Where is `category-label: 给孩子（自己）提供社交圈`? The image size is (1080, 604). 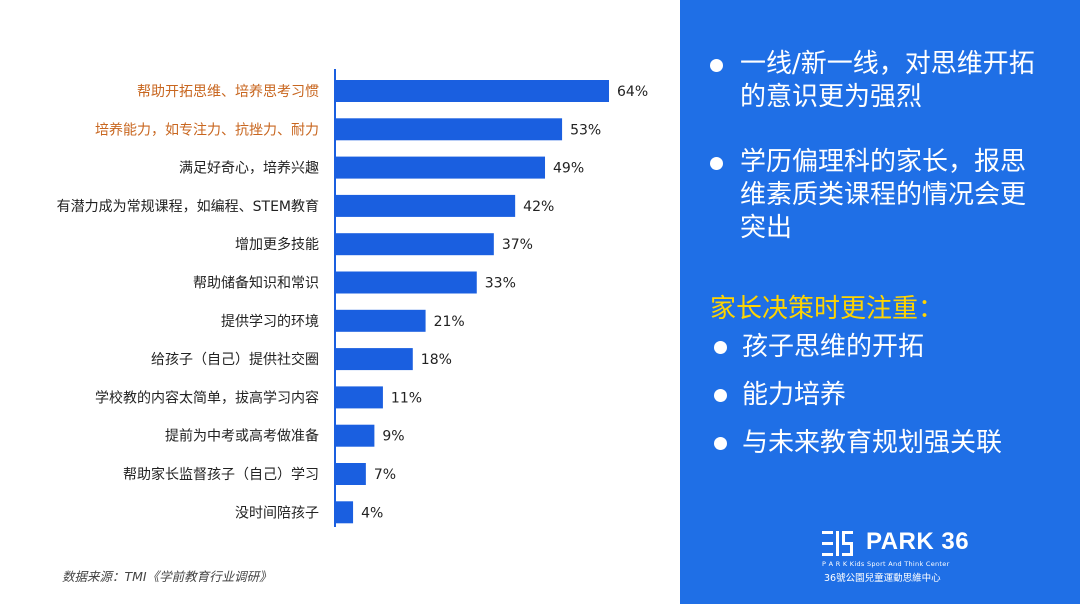
category-label: 给孩子（自己）提供社交圈 is located at coordinates (235, 359).